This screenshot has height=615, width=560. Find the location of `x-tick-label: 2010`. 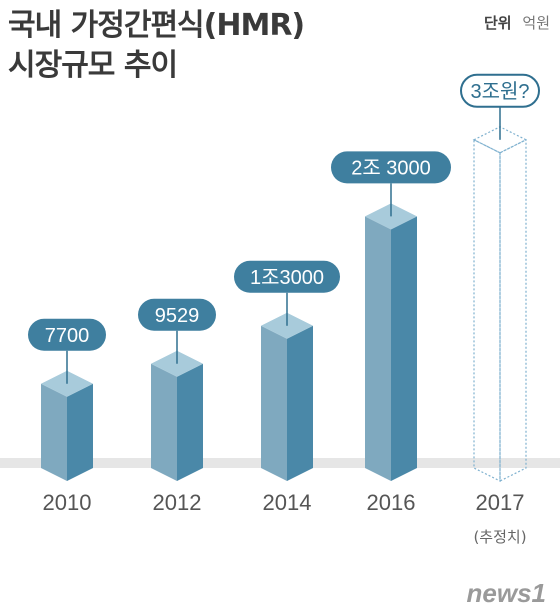

x-tick-label: 2010 is located at coordinates (67, 502).